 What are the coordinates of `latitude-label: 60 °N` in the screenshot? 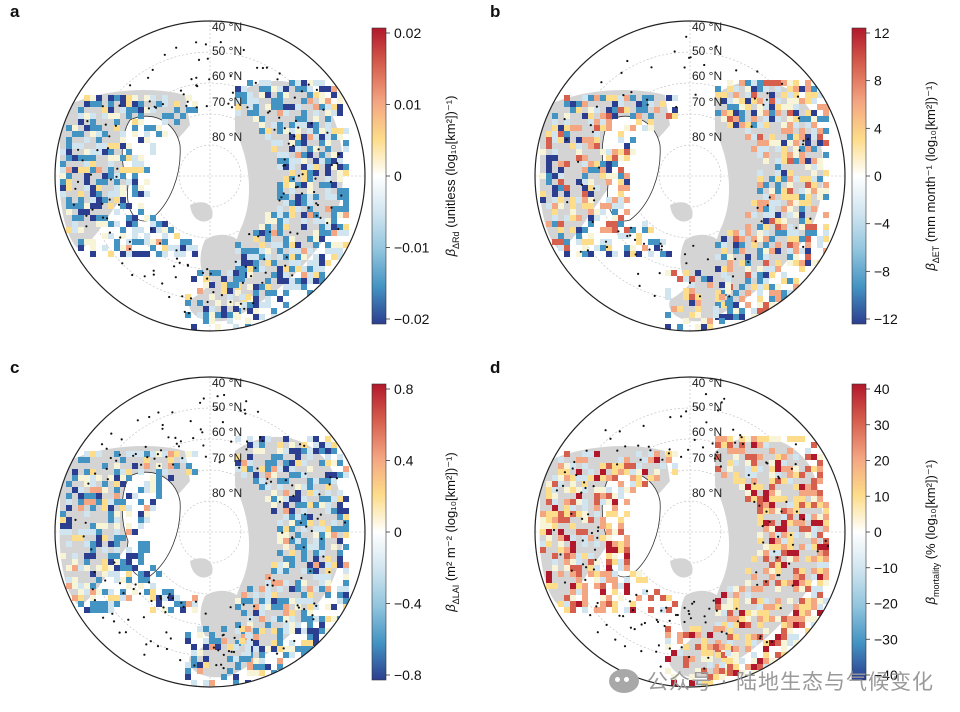 It's located at (707, 432).